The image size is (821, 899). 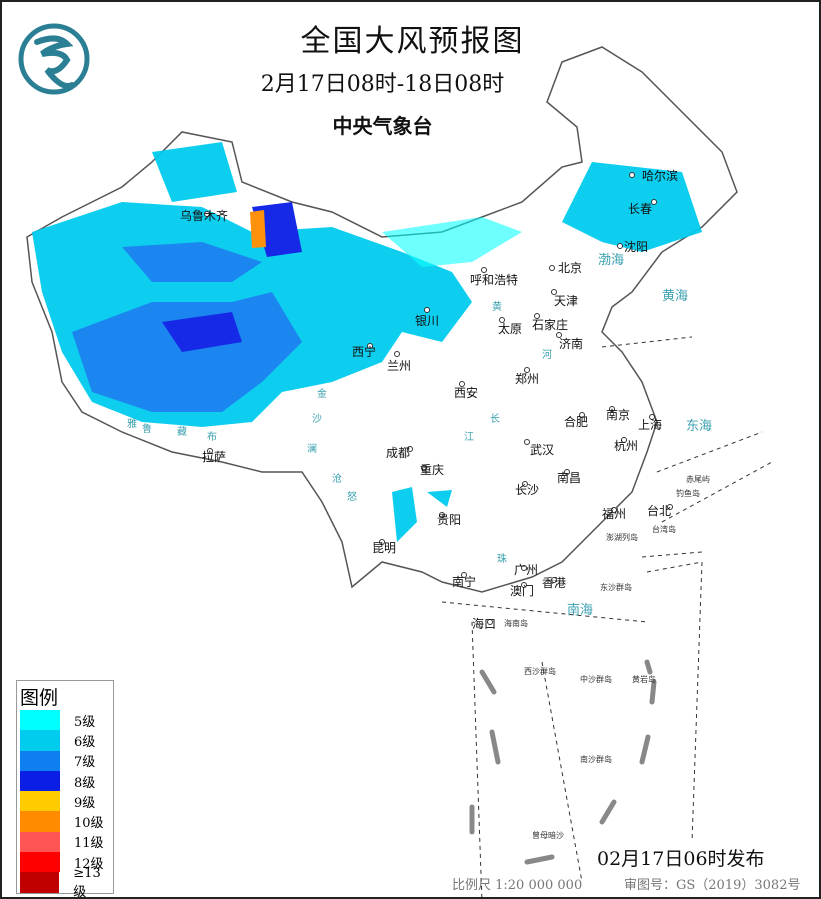 I want to click on city-name: 银川, so click(x=427, y=321).